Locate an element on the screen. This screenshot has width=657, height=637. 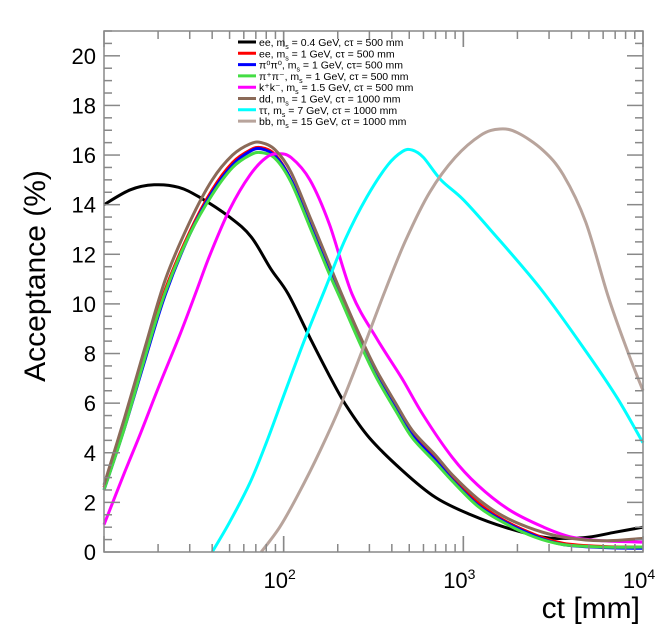
y-tick-label: 20 is located at coordinates (84, 56).